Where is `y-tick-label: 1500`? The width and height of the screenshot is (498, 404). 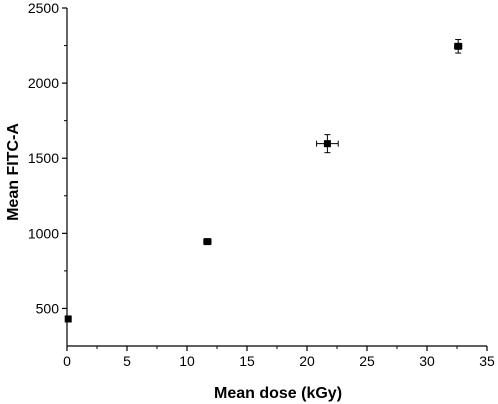 y-tick-label: 1500 is located at coordinates (43, 158).